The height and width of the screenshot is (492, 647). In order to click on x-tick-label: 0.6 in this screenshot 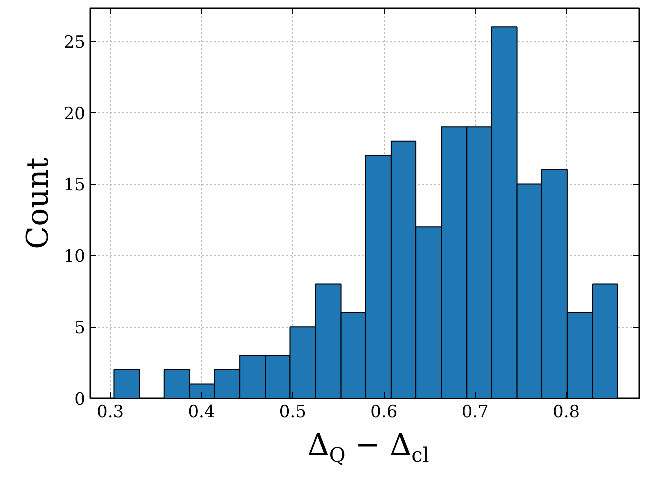, I will do `click(384, 412)`.